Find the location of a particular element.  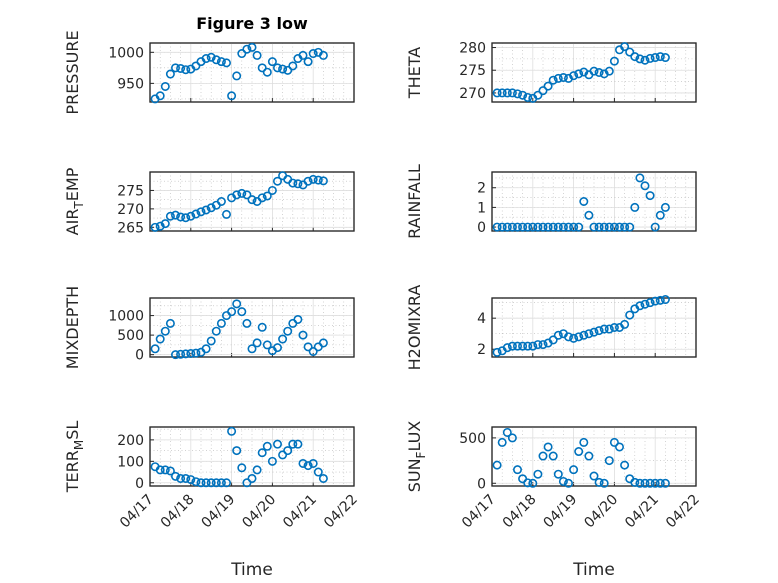

subplot-rainfall: 0 1 2 RAINFALL is located at coordinates (551, 201).